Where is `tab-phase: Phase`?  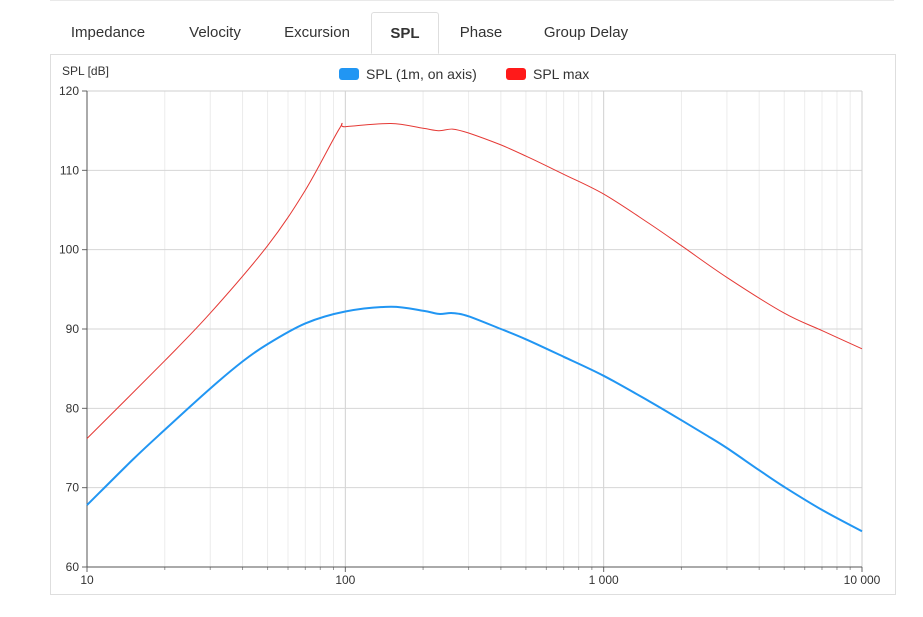 tab-phase: Phase is located at coordinates (481, 32).